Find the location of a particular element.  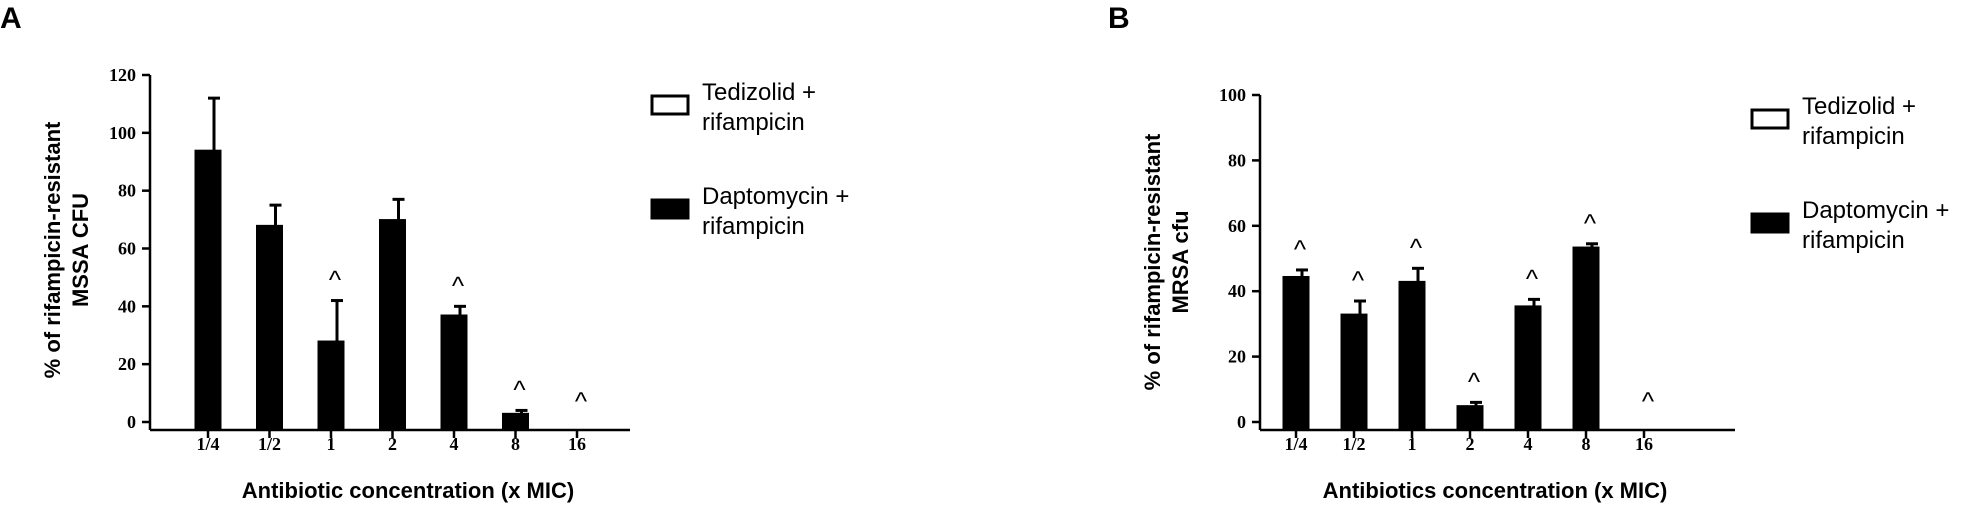

panel-a-y-tick-label: 40 is located at coordinates (127, 306).